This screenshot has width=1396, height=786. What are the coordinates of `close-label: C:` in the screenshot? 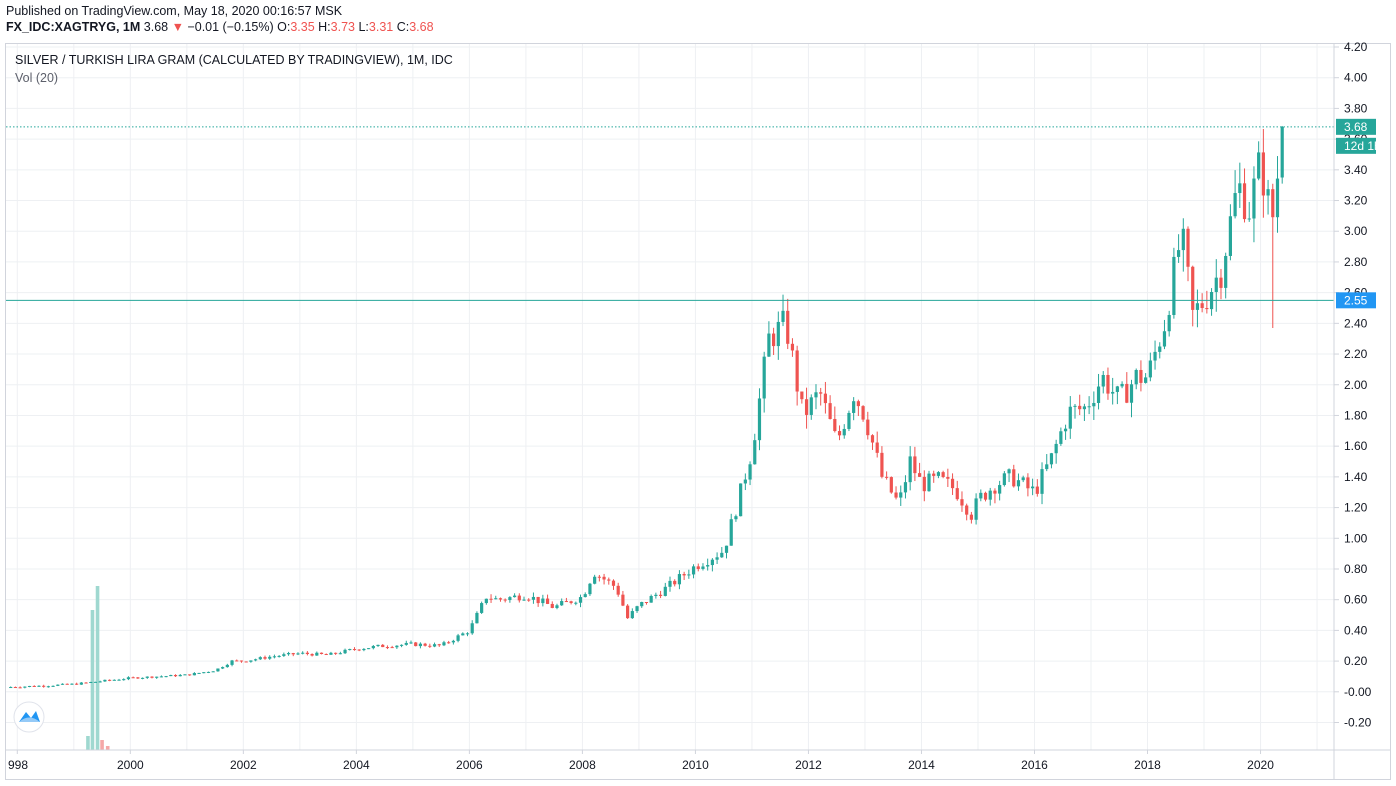 It's located at (403, 27).